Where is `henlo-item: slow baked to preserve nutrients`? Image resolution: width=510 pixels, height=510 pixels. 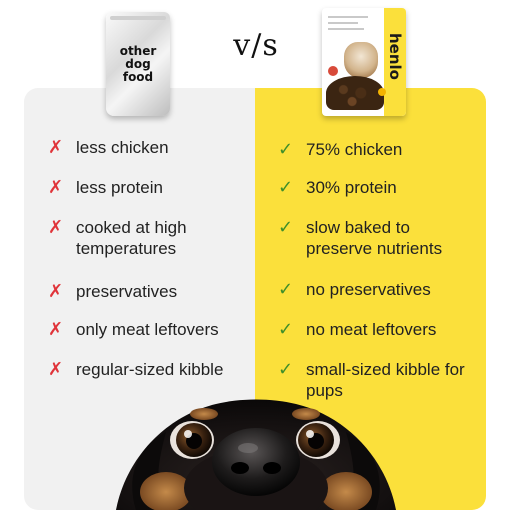 henlo-item: slow baked to preserve nutrients is located at coordinates (374, 238).